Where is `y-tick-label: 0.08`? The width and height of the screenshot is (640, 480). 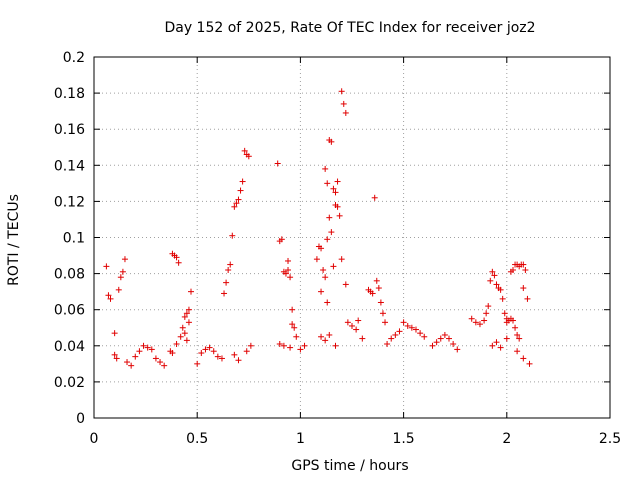
y-tick-label: 0.08 is located at coordinates (69, 275).